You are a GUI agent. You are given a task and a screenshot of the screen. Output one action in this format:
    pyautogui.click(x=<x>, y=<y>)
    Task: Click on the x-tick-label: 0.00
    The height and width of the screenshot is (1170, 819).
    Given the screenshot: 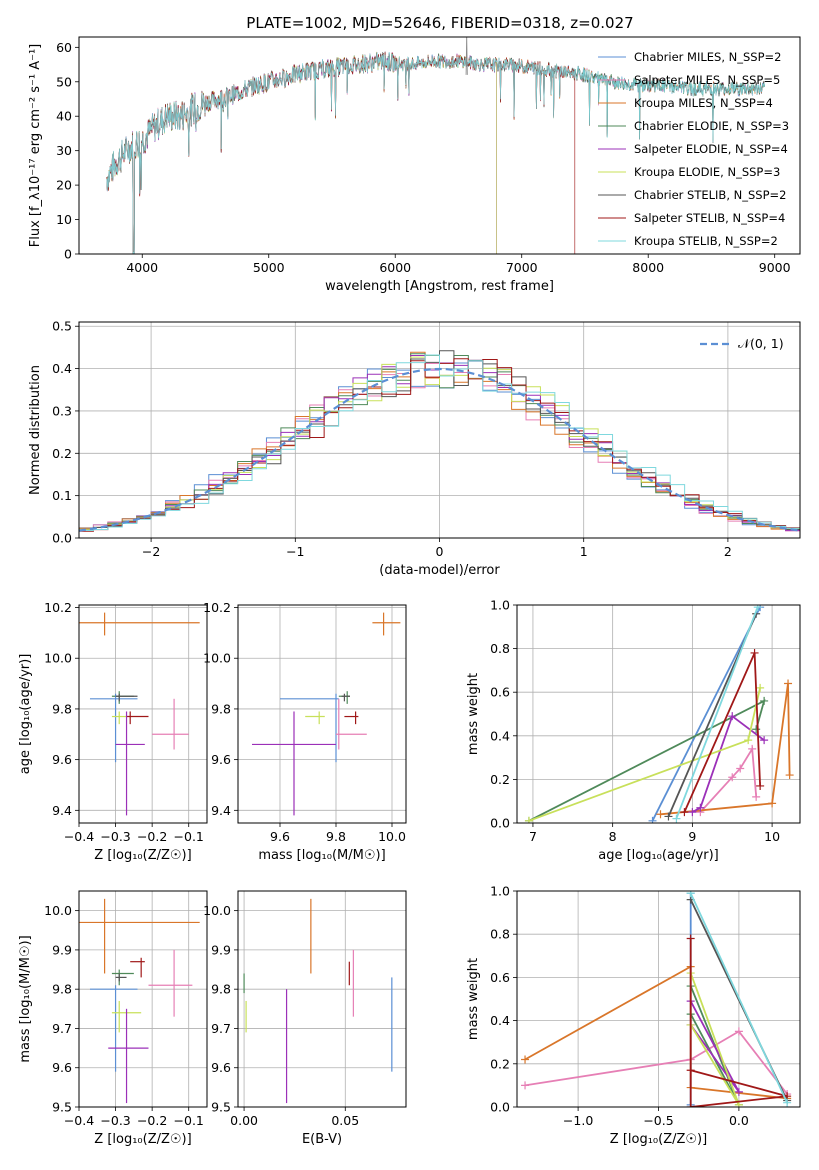 What is the action you would take?
    pyautogui.click(x=244, y=1120)
    